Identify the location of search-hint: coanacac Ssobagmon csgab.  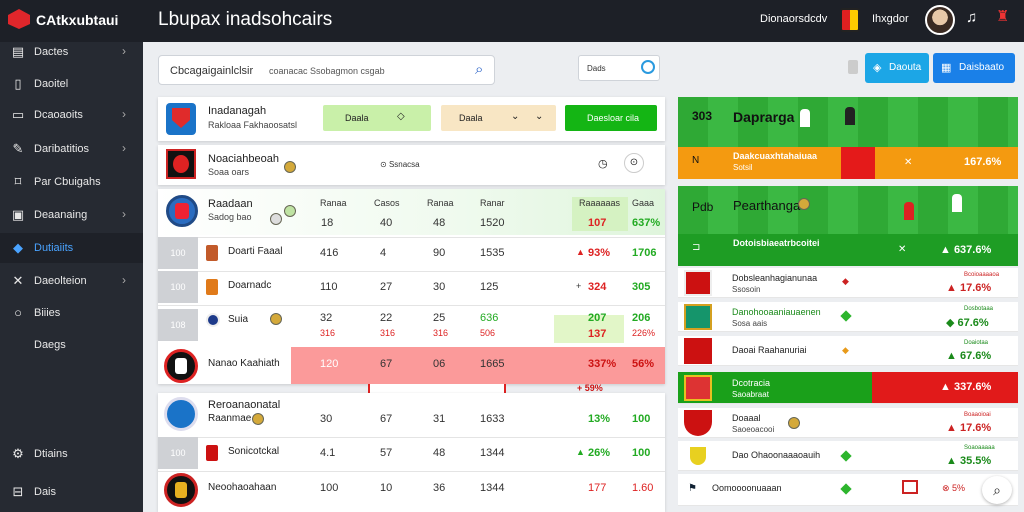
(327, 71).